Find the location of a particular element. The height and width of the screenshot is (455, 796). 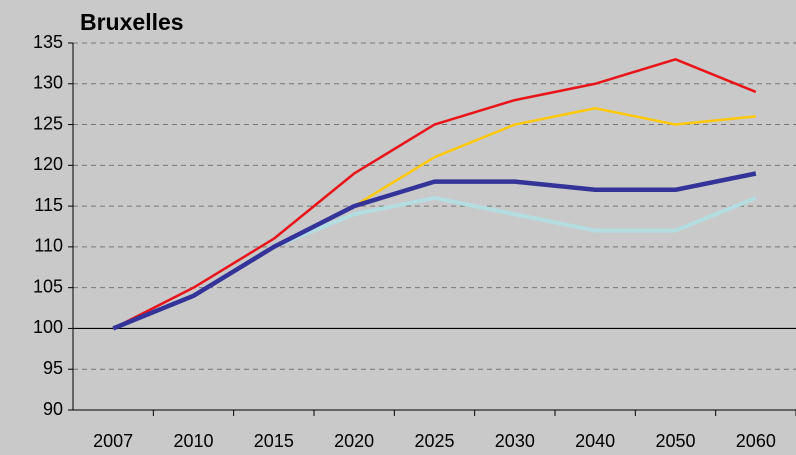

x-tick-label: 2015 is located at coordinates (274, 441).